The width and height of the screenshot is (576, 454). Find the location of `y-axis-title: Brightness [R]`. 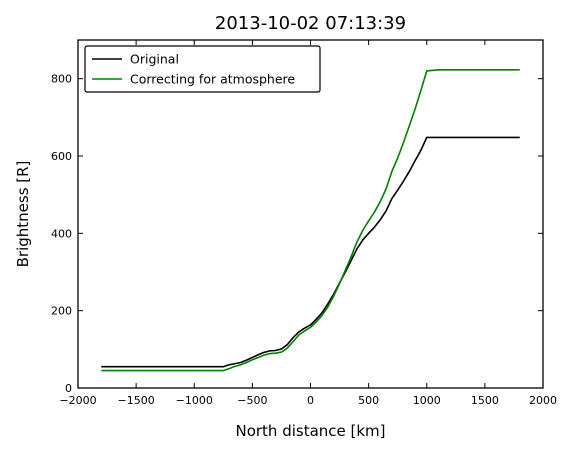

y-axis-title: Brightness [R] is located at coordinates (23, 214).